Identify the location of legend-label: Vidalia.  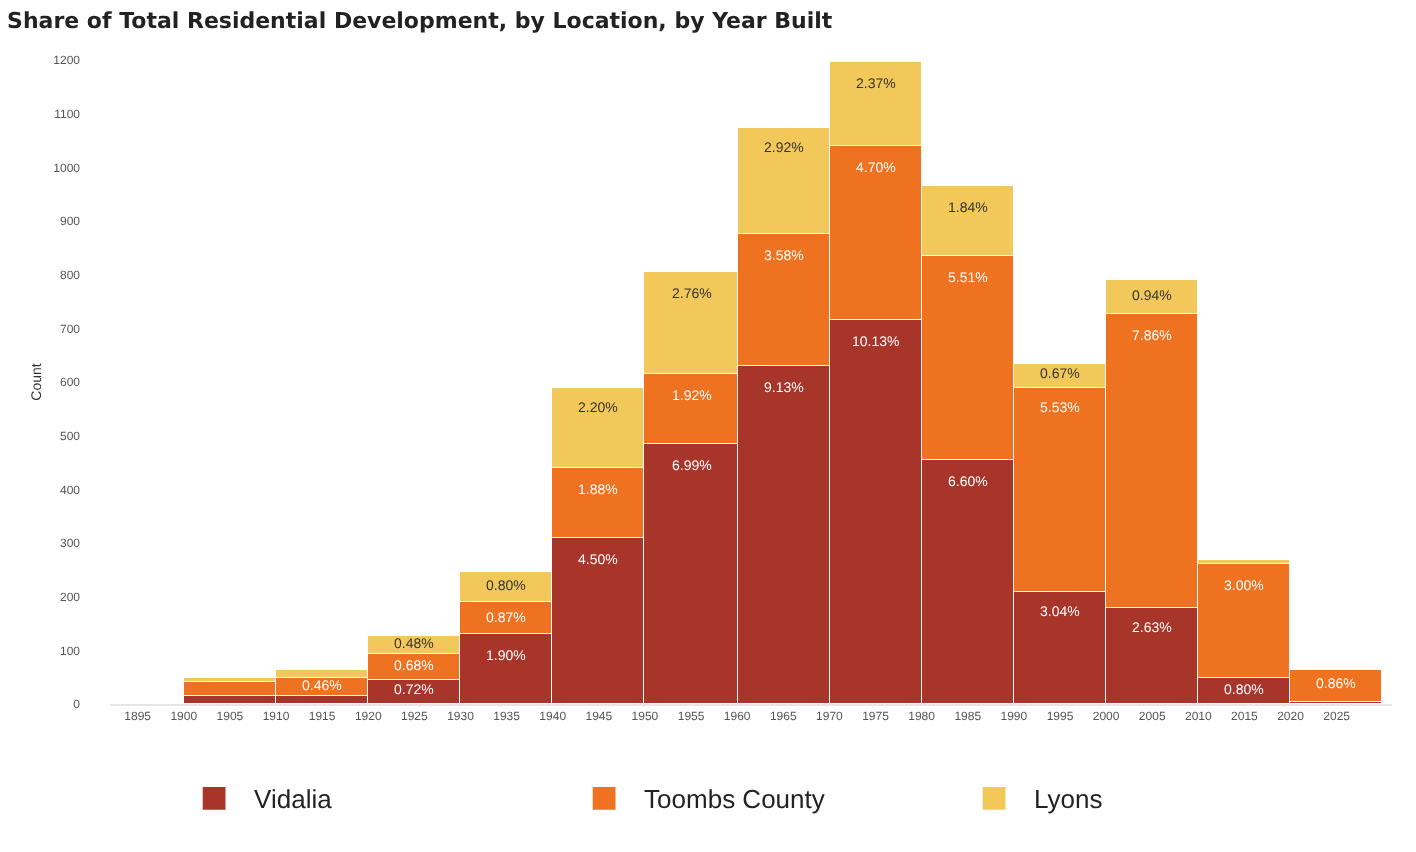
(294, 799).